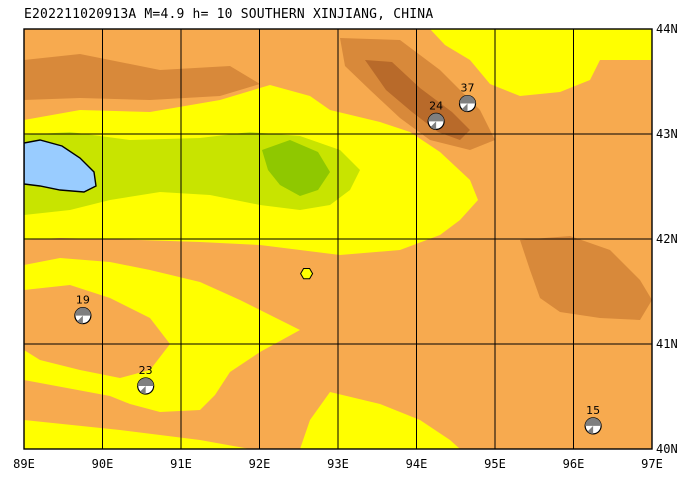  I want to click on beachball: 19, so click(83, 309).